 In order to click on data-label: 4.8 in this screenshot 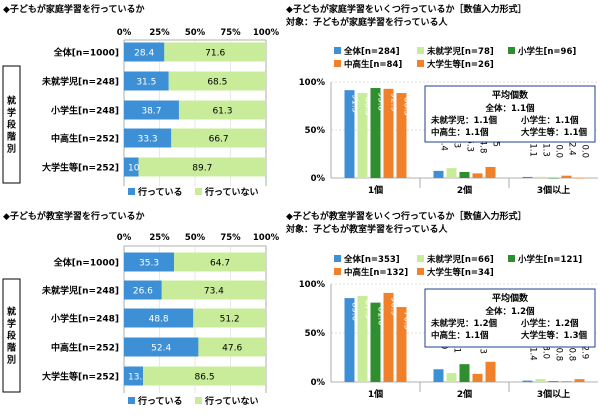, I will do `click(483, 147)`.